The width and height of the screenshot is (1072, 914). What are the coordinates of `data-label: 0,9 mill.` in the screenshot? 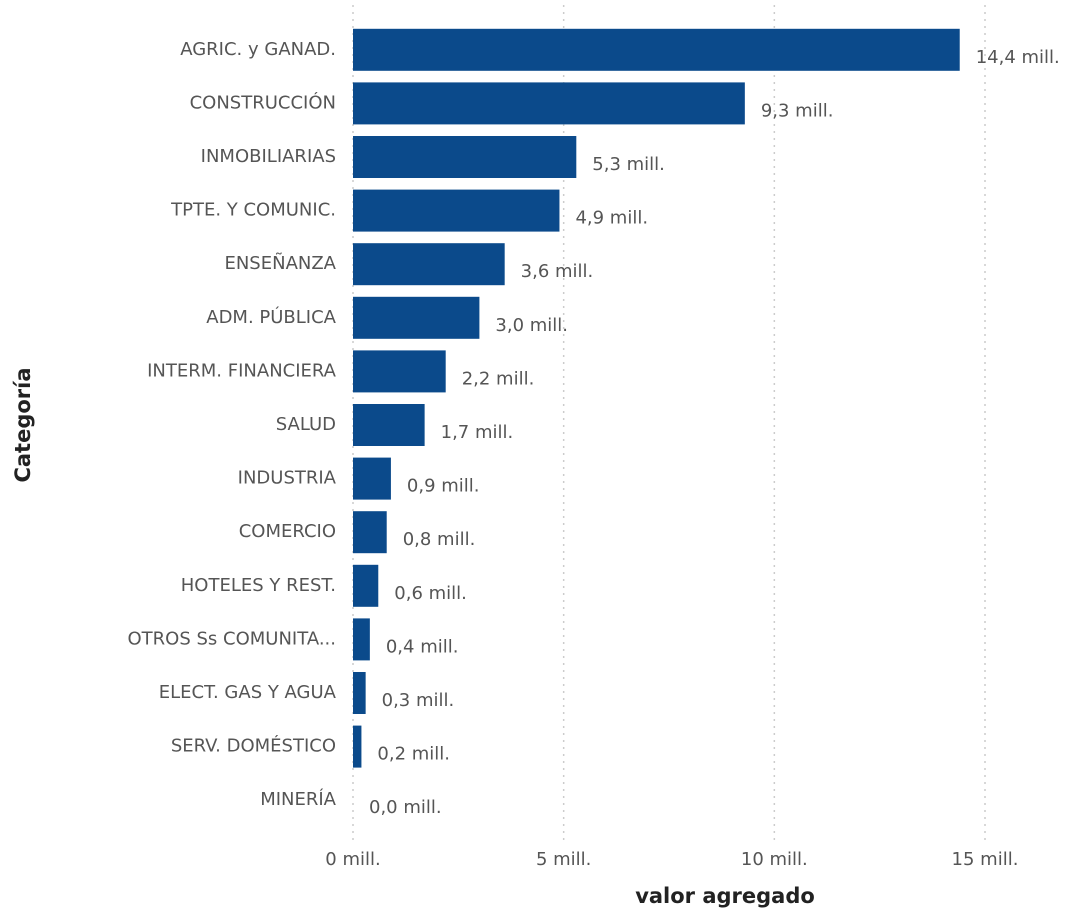 It's located at (443, 486).